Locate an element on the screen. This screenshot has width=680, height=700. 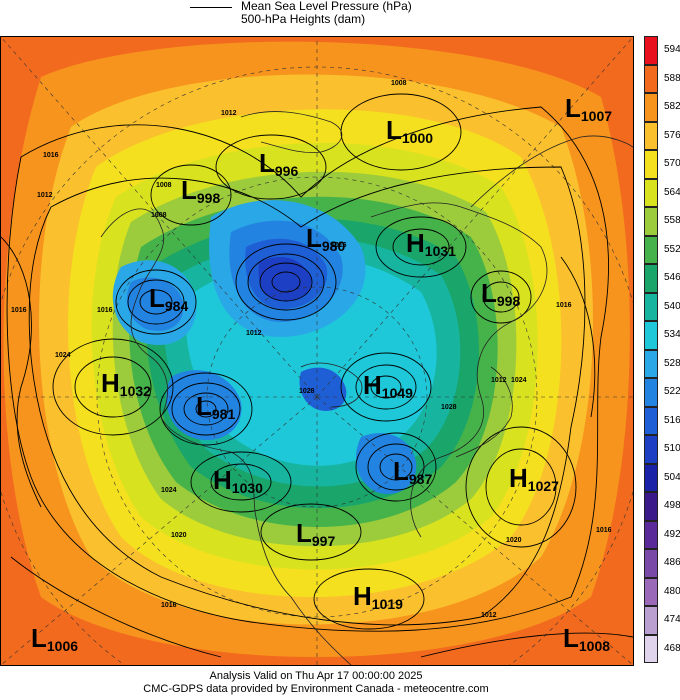
colorbar-label: 582 is located at coordinates (672, 107).